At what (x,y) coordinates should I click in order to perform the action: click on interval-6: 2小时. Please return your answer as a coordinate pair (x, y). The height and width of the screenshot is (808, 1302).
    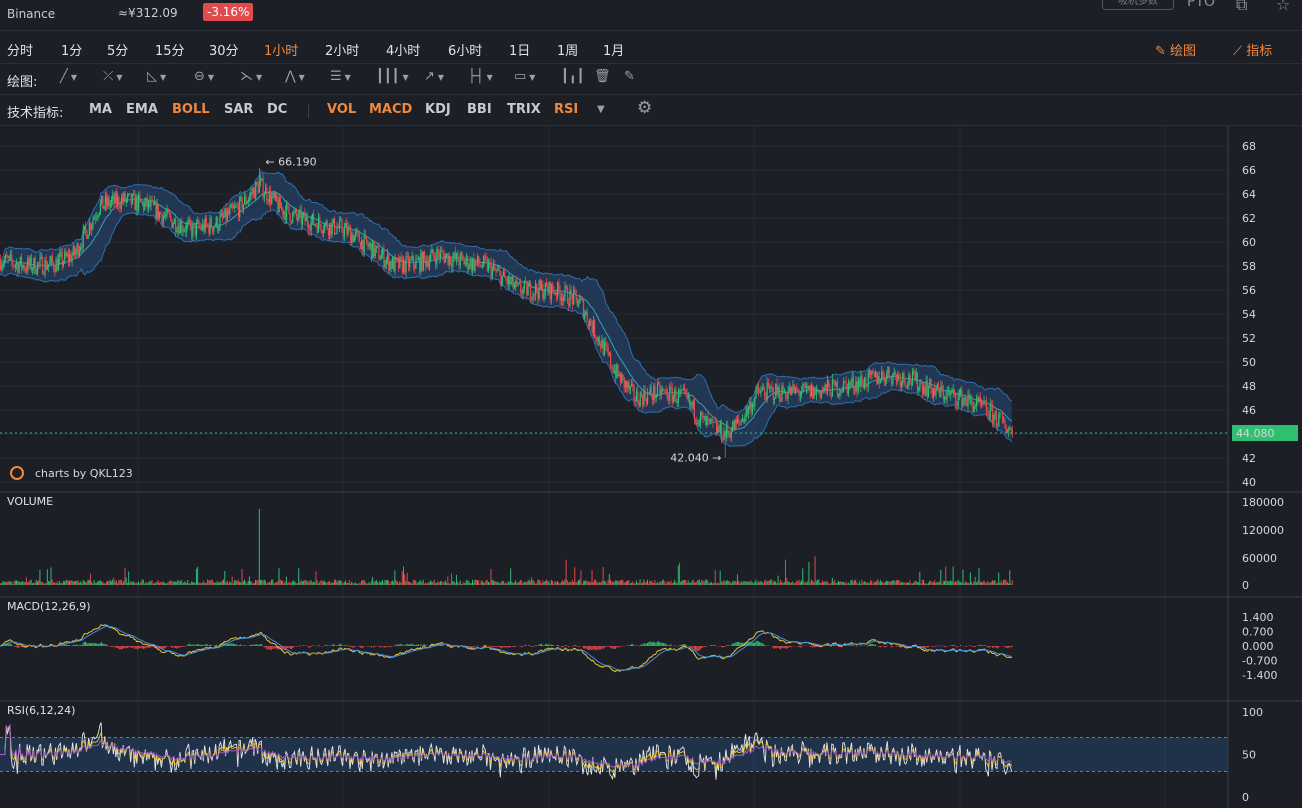
    Looking at the image, I should click on (342, 51).